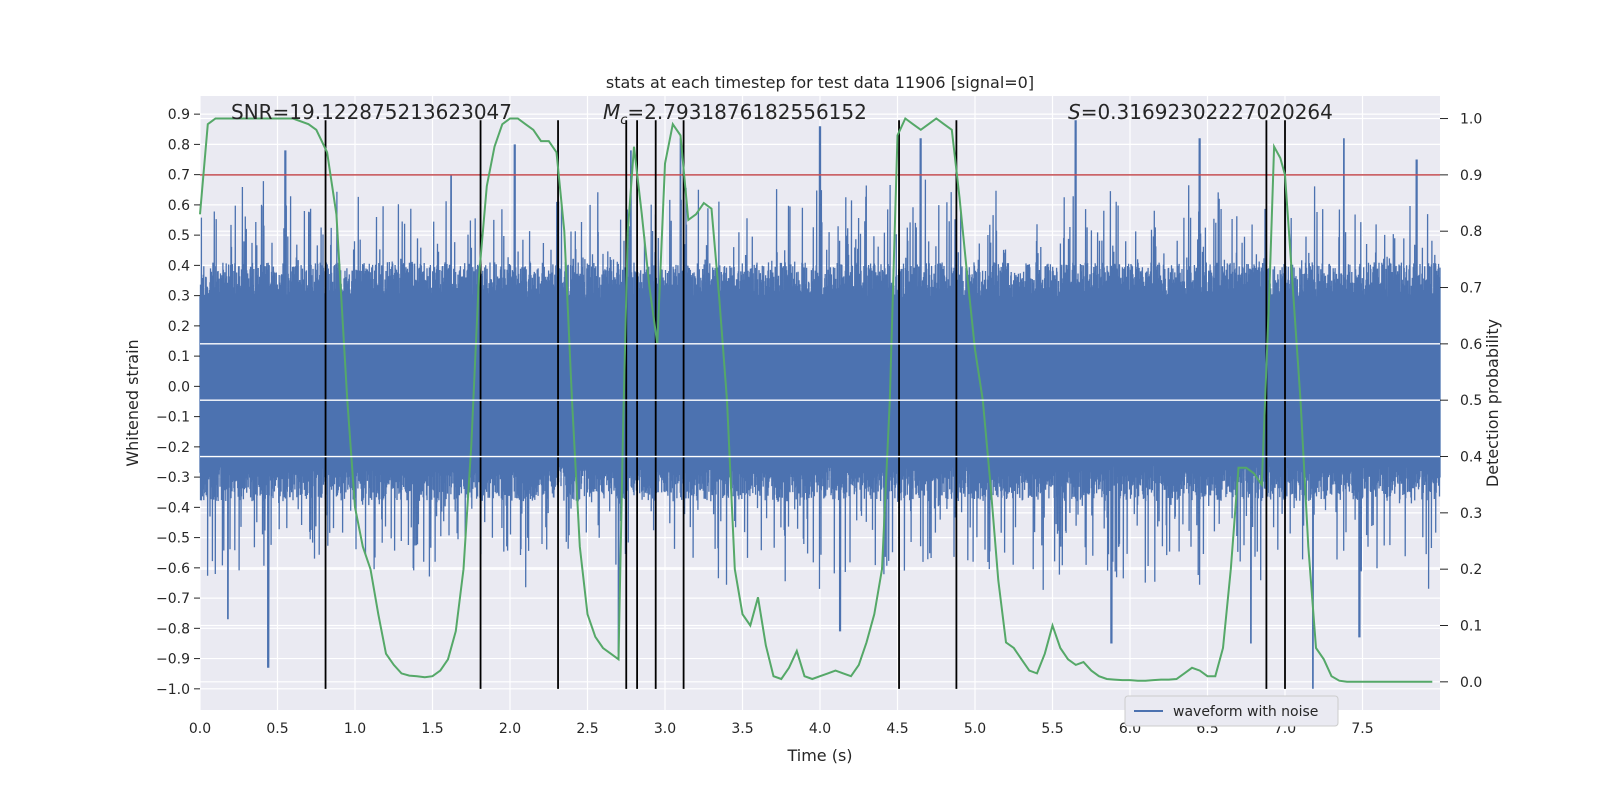 The image size is (1600, 800). I want to click on y-left-tick-label: 0.7, so click(179, 176).